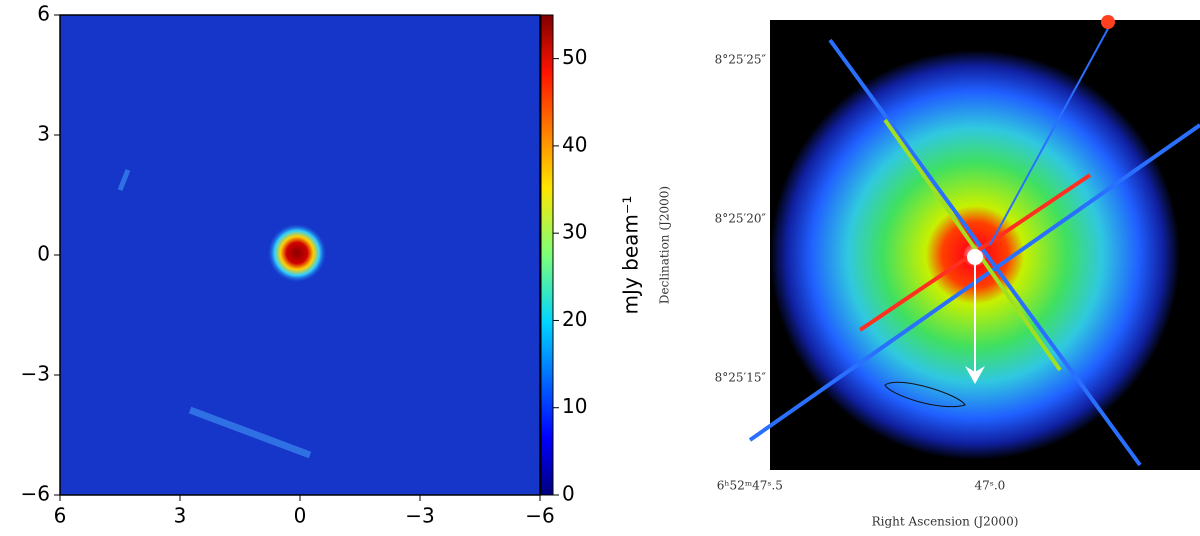  Describe the element at coordinates (43, 254) in the screenshot. I see `y-tick-label: 0` at that location.